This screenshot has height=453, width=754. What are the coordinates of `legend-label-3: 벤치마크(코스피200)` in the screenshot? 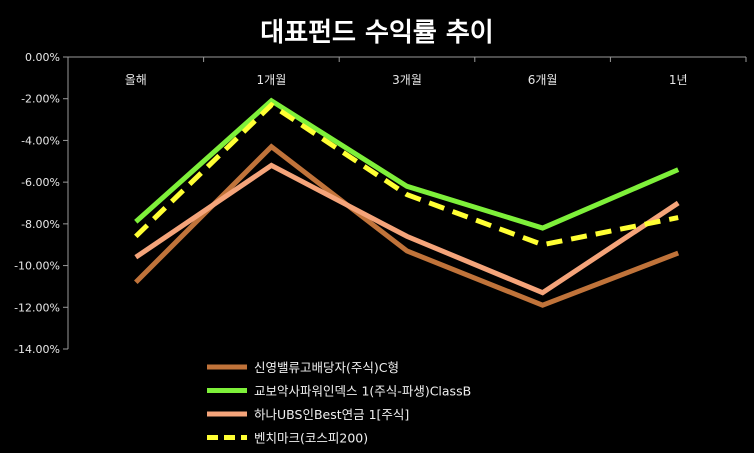 It's located at (311, 438).